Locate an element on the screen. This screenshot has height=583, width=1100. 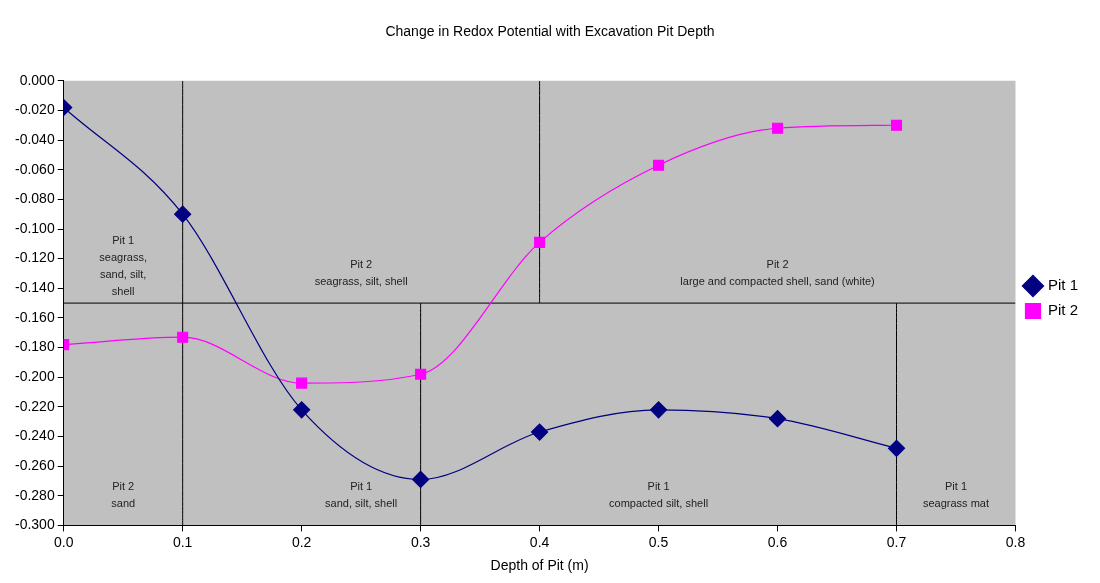
x-tick-label: 0.8 is located at coordinates (1015, 541).